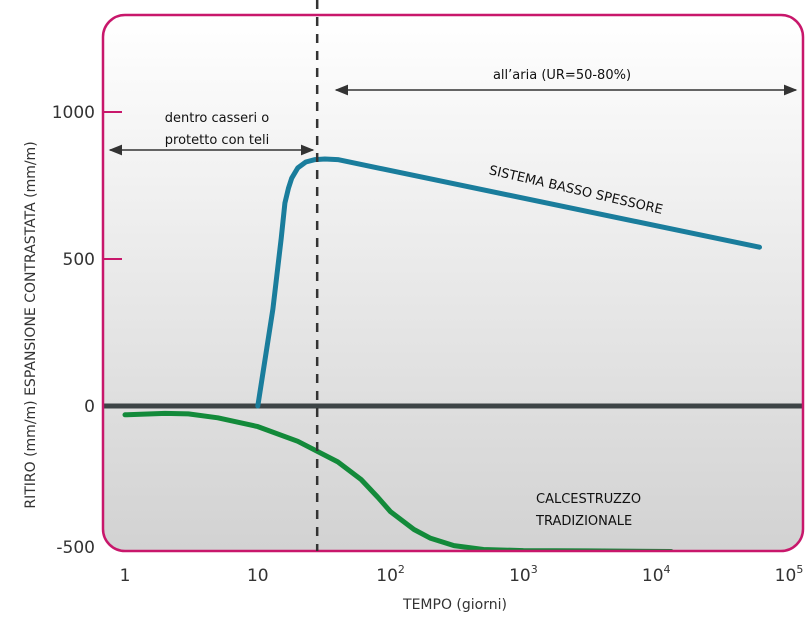 This screenshot has height=619, width=807. I want to click on x-tick-exponent: 2, so click(401, 569).